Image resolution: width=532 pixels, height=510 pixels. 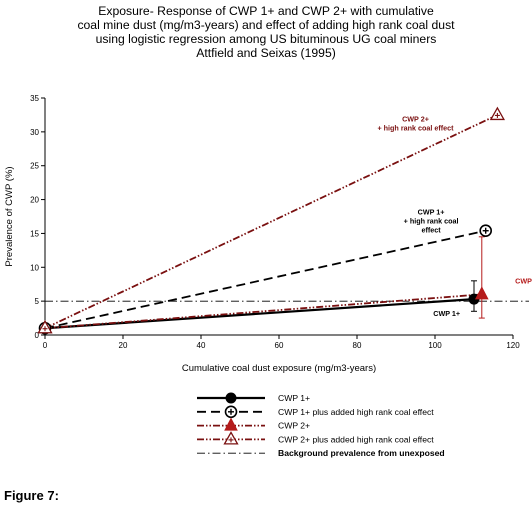 I want to click on annotation-line: effect, so click(x=432, y=229).